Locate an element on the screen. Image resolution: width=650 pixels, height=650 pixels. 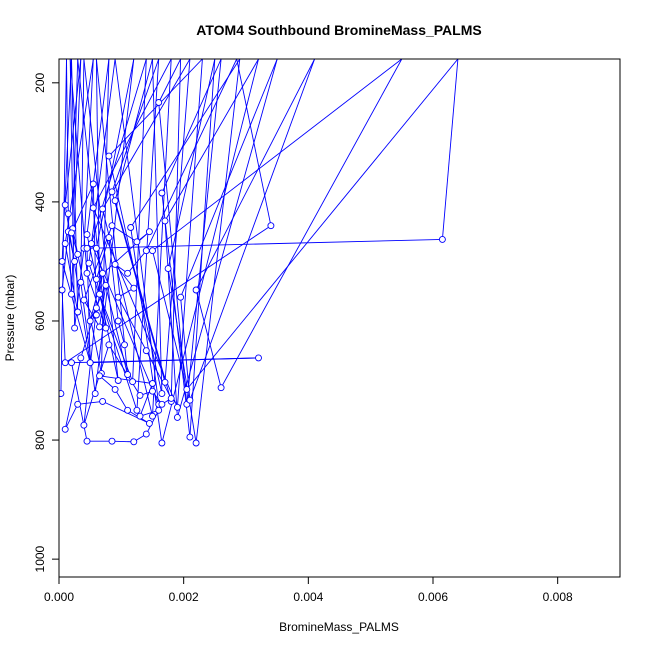
x-tick-label: 0.008 is located at coordinates (558, 597).